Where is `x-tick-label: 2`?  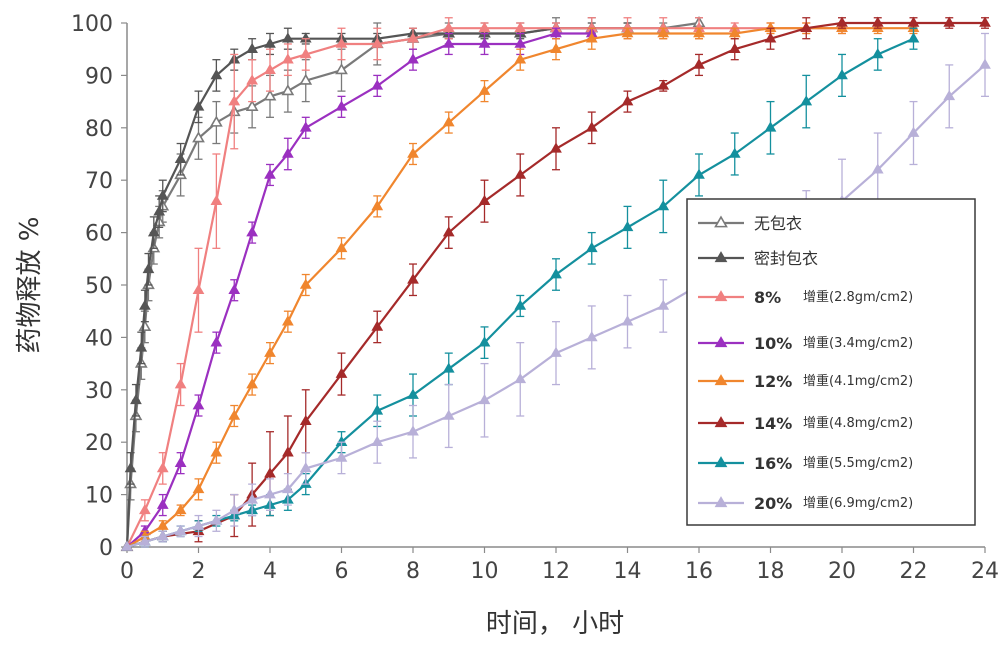 x-tick-label: 2 is located at coordinates (199, 571).